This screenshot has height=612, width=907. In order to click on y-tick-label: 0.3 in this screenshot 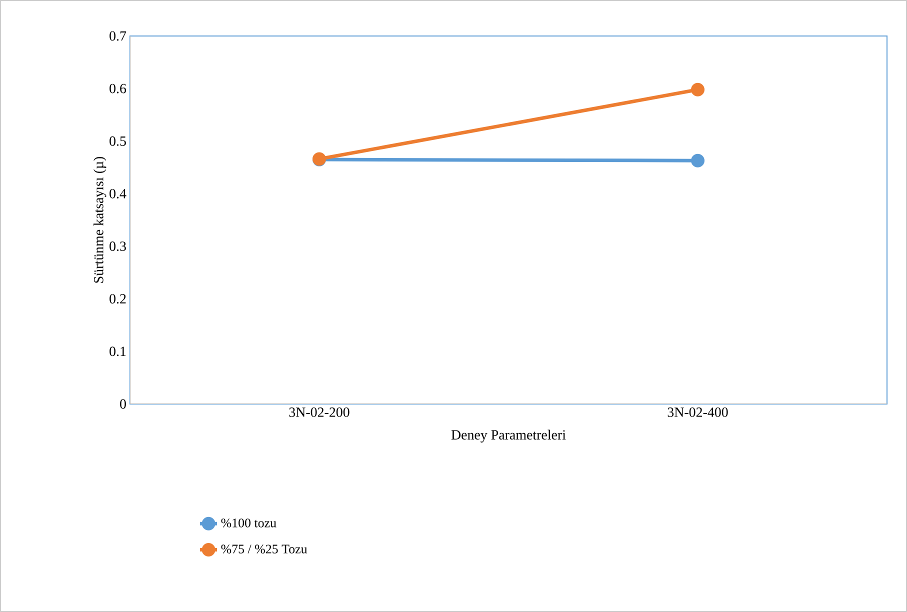, I will do `click(118, 247)`.